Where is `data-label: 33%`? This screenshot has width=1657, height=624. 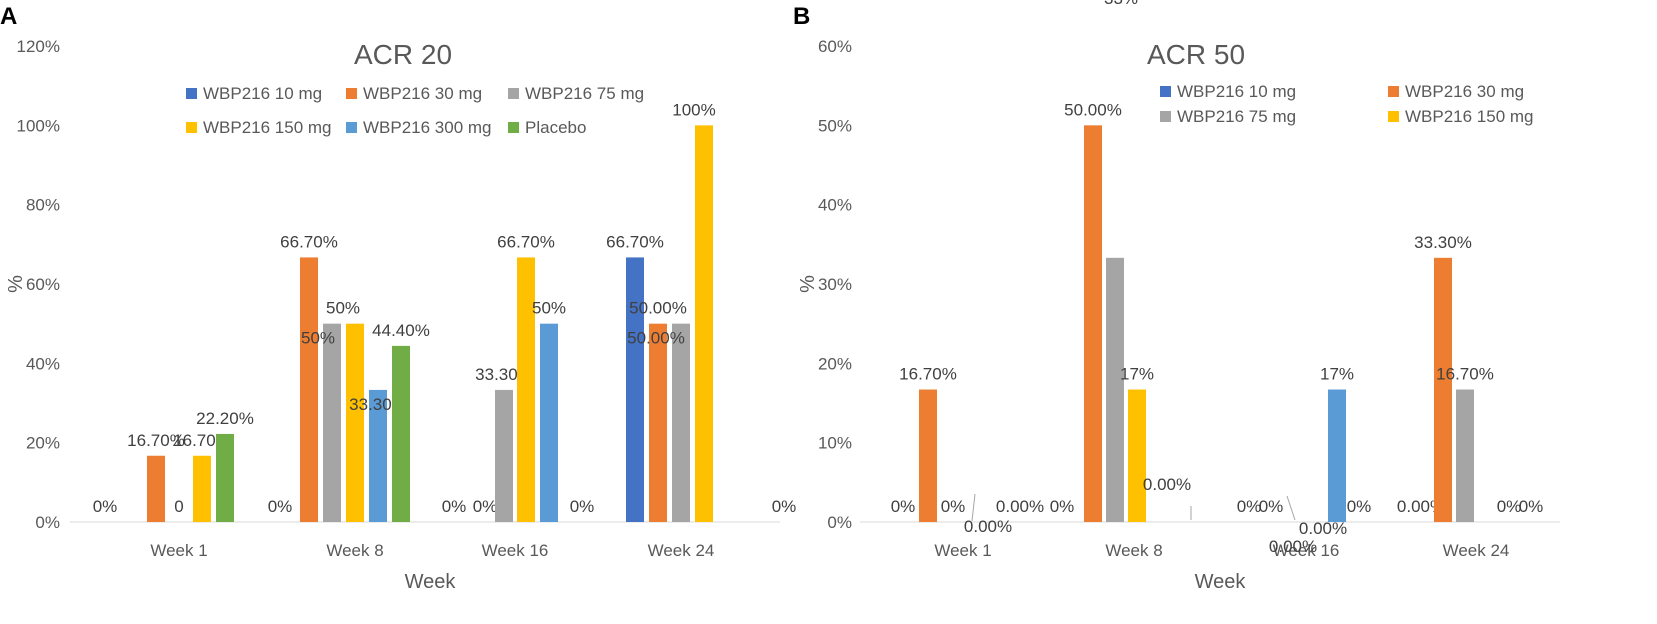
data-label: 33% is located at coordinates (1121, 4).